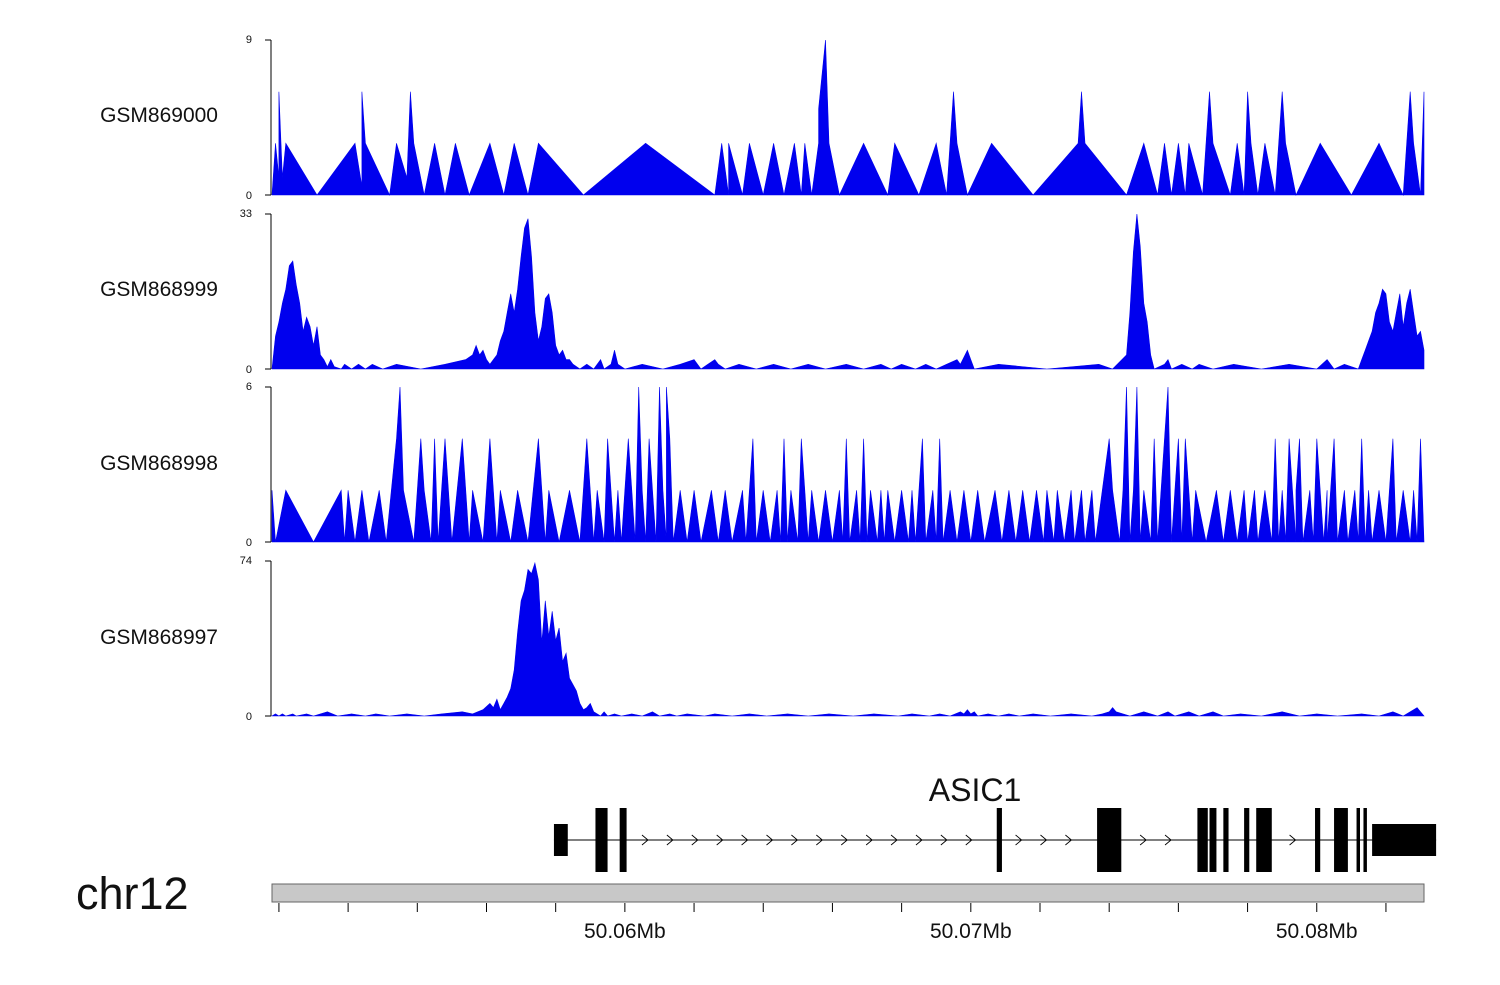 This screenshot has height=985, width=1500. I want to click on genome-tick-label: 50.08Mb, so click(1317, 931).